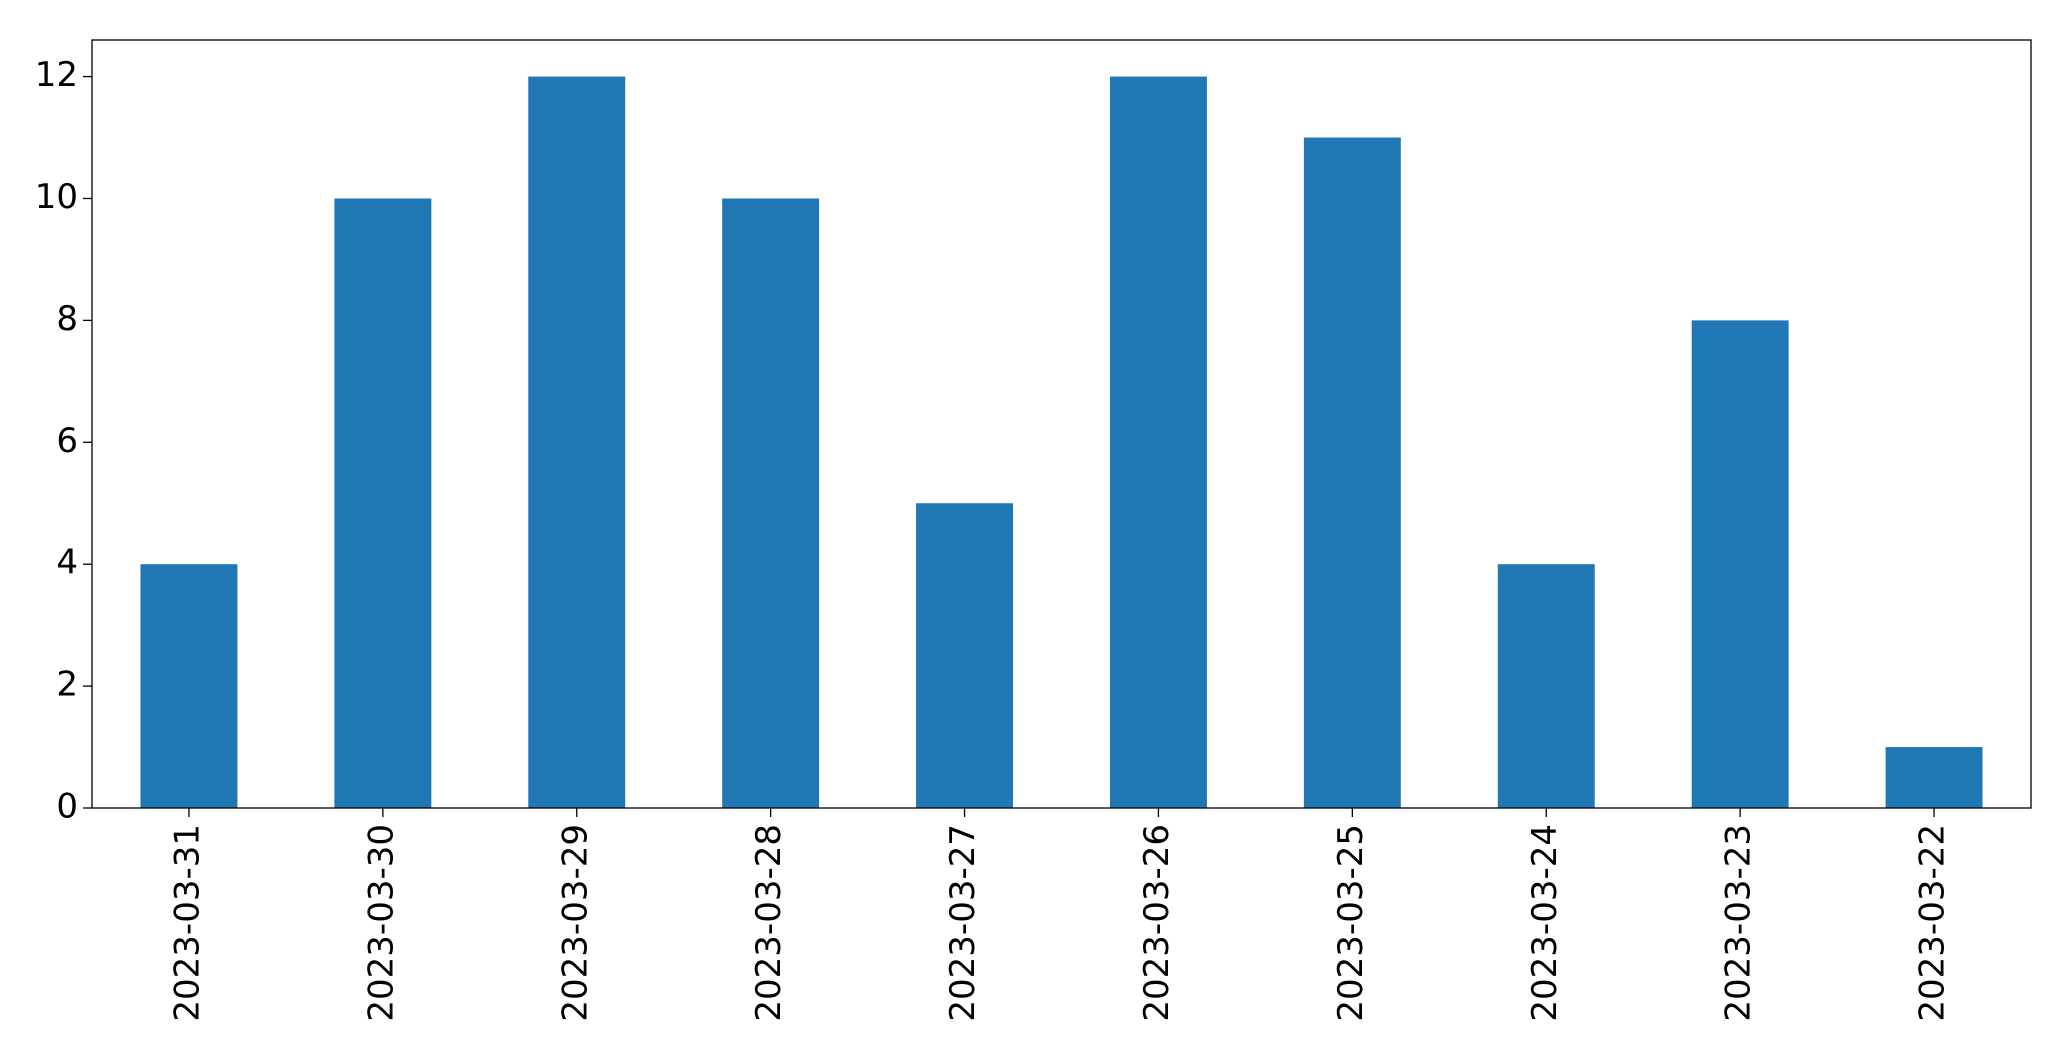 The width and height of the screenshot is (2071, 1061). I want to click on x-tick-label: 2023-03-24, so click(1545, 923).